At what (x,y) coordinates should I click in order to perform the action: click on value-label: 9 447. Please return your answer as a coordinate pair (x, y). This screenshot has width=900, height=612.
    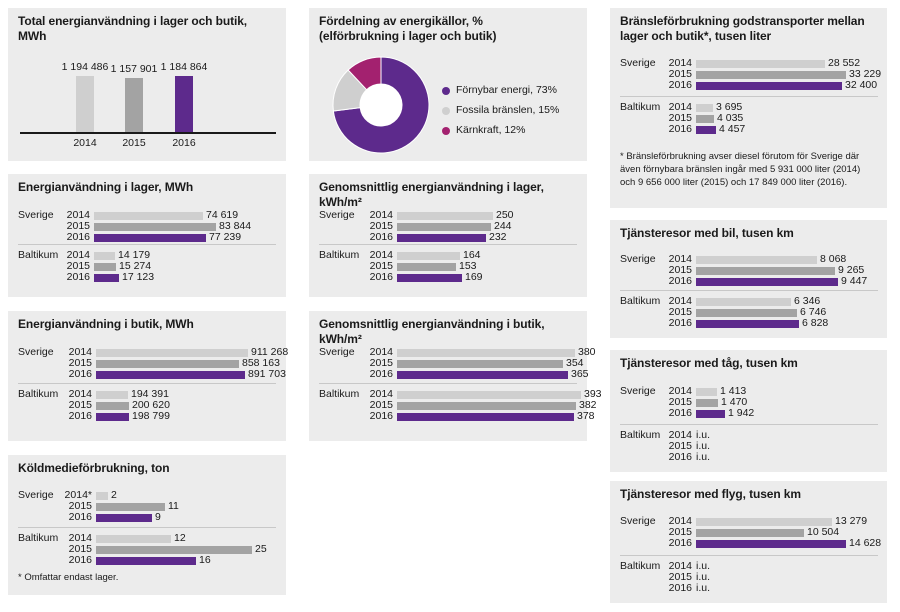
    Looking at the image, I should click on (854, 281).